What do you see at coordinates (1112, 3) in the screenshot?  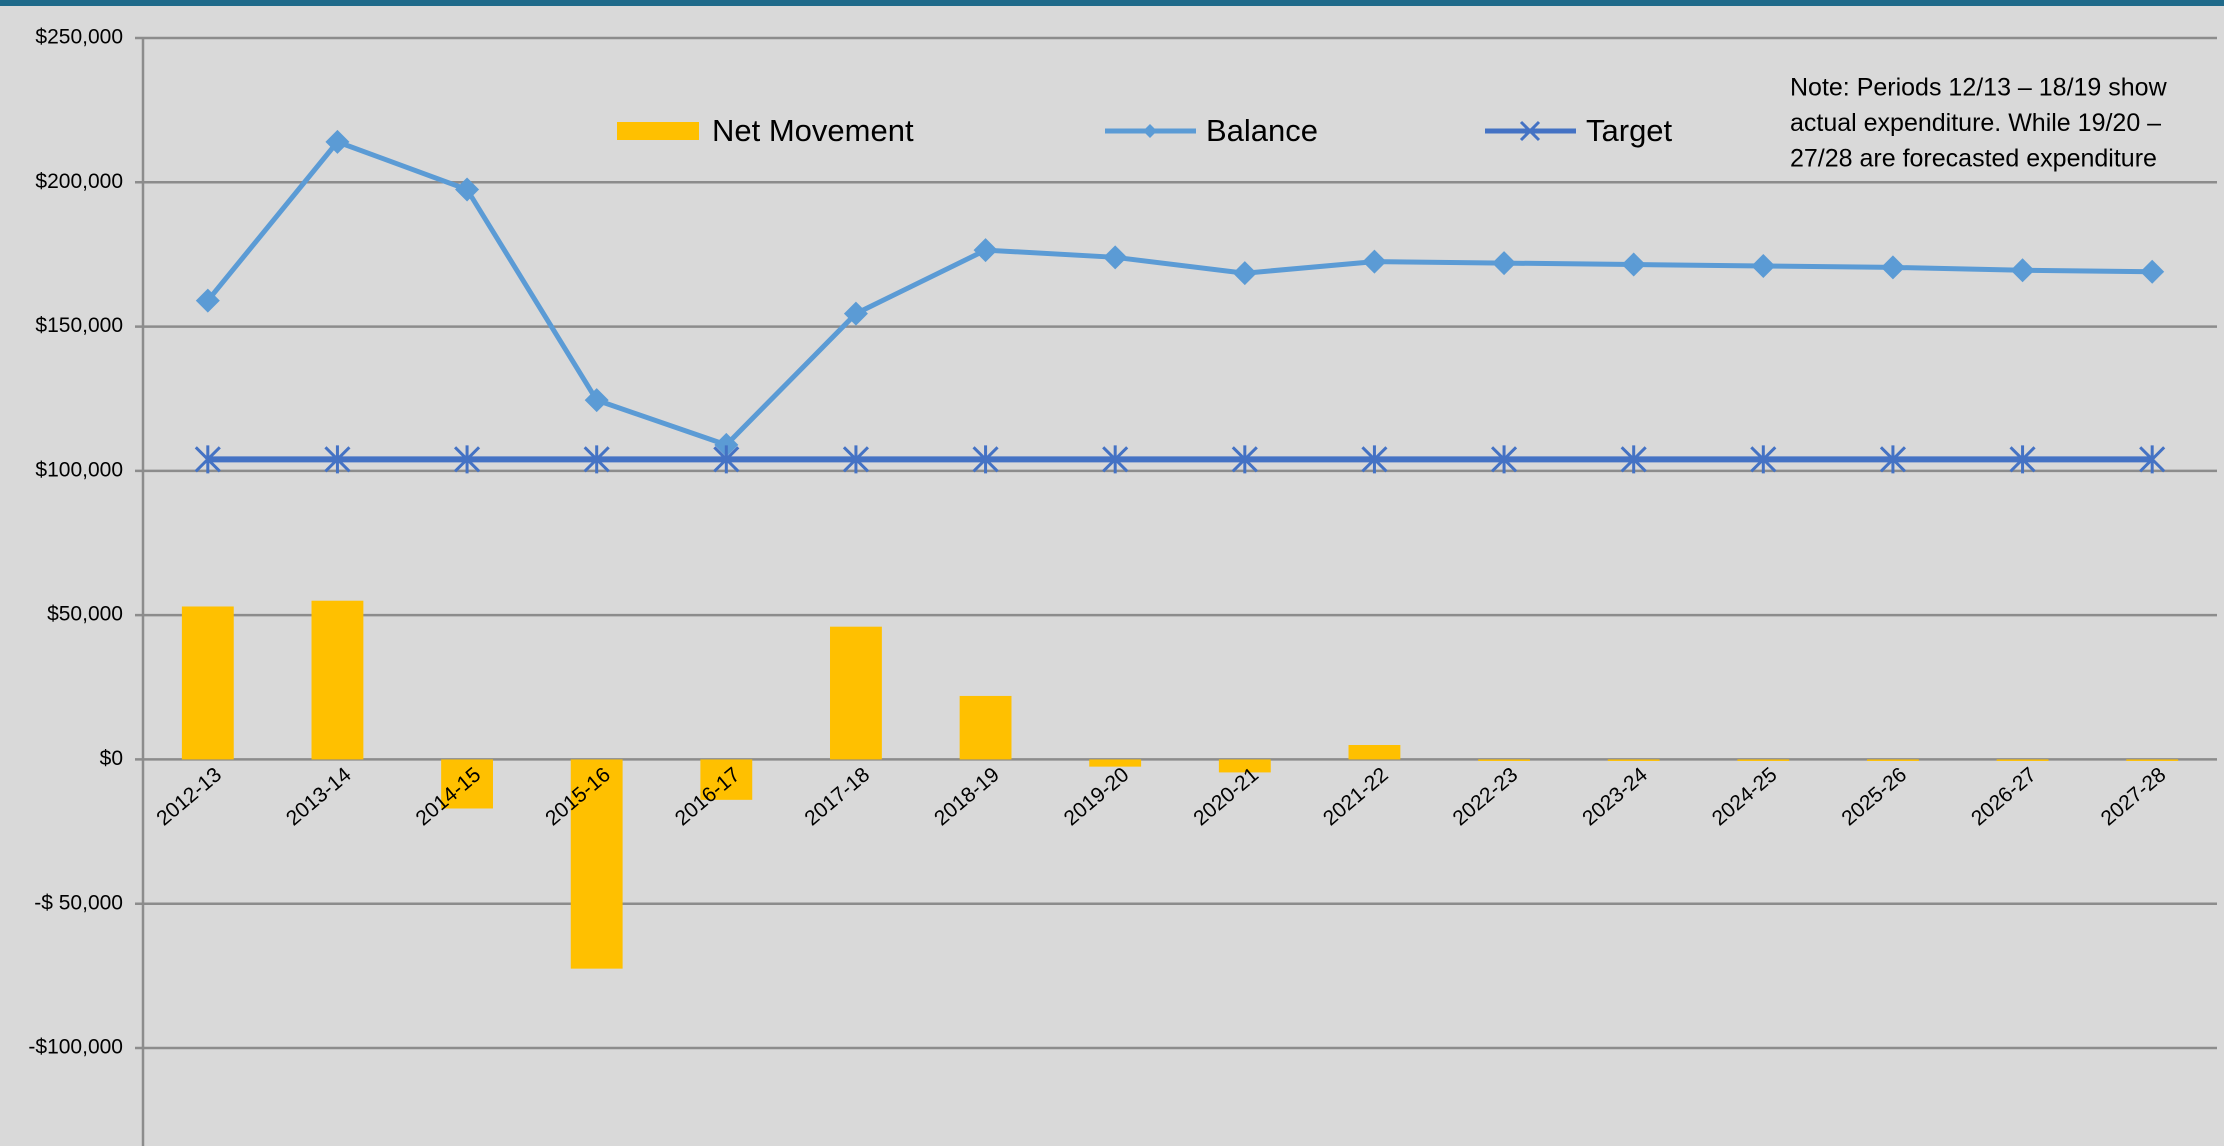 I see `top-border` at bounding box center [1112, 3].